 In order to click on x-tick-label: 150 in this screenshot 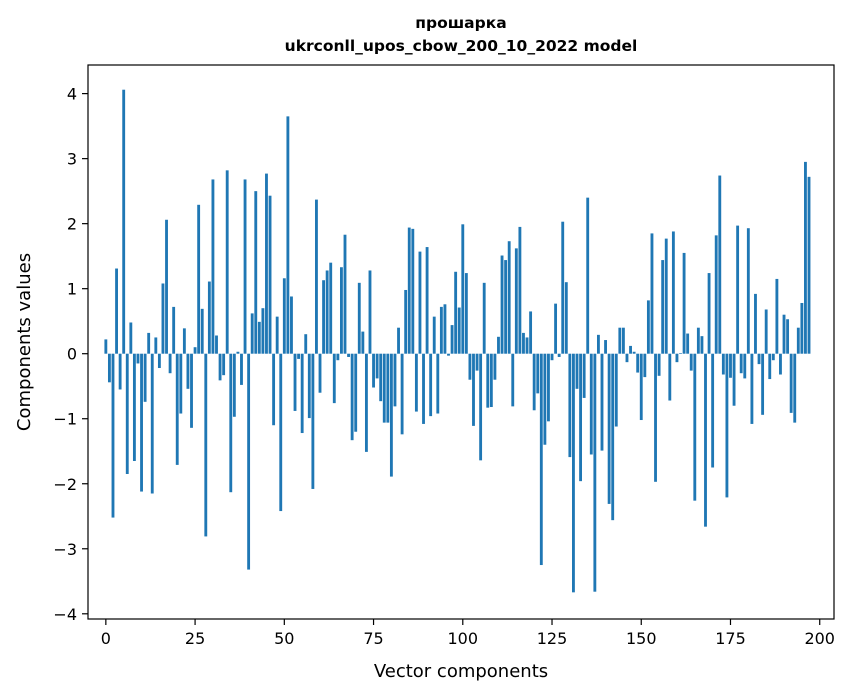, I will do `click(641, 638)`.